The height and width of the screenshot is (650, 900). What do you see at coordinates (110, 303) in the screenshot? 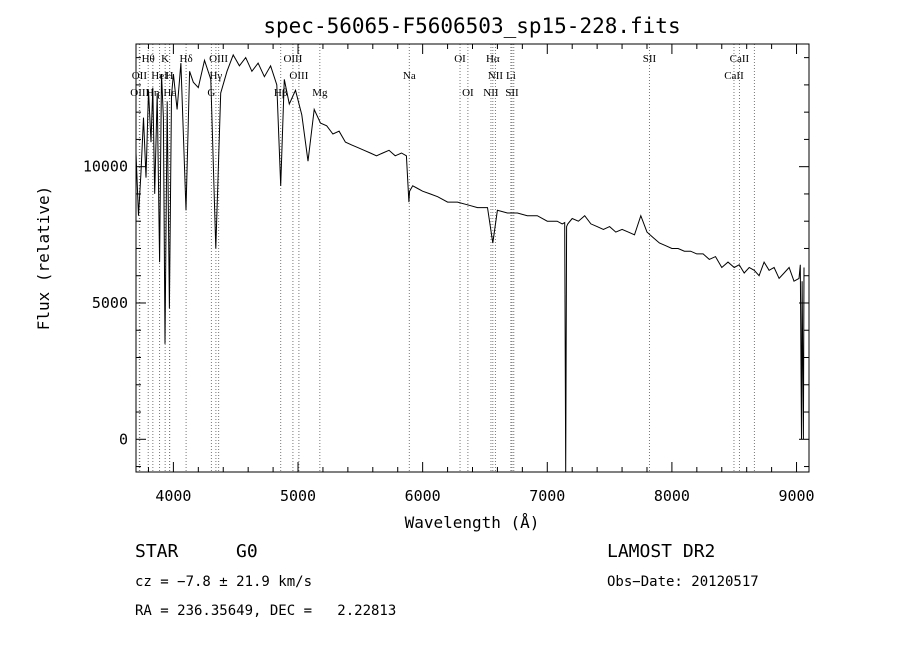
I see `y-tick-label: 5000` at bounding box center [110, 303].